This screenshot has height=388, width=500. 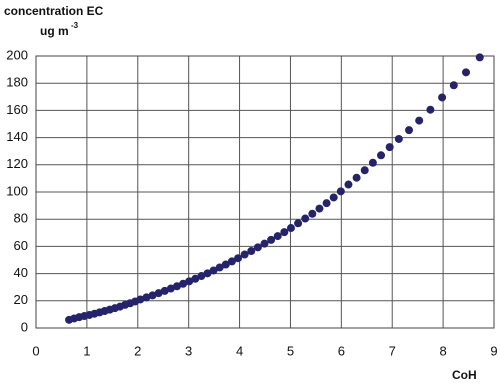 What do you see at coordinates (239, 350) in the screenshot?
I see `x-tick-label: 4` at bounding box center [239, 350].